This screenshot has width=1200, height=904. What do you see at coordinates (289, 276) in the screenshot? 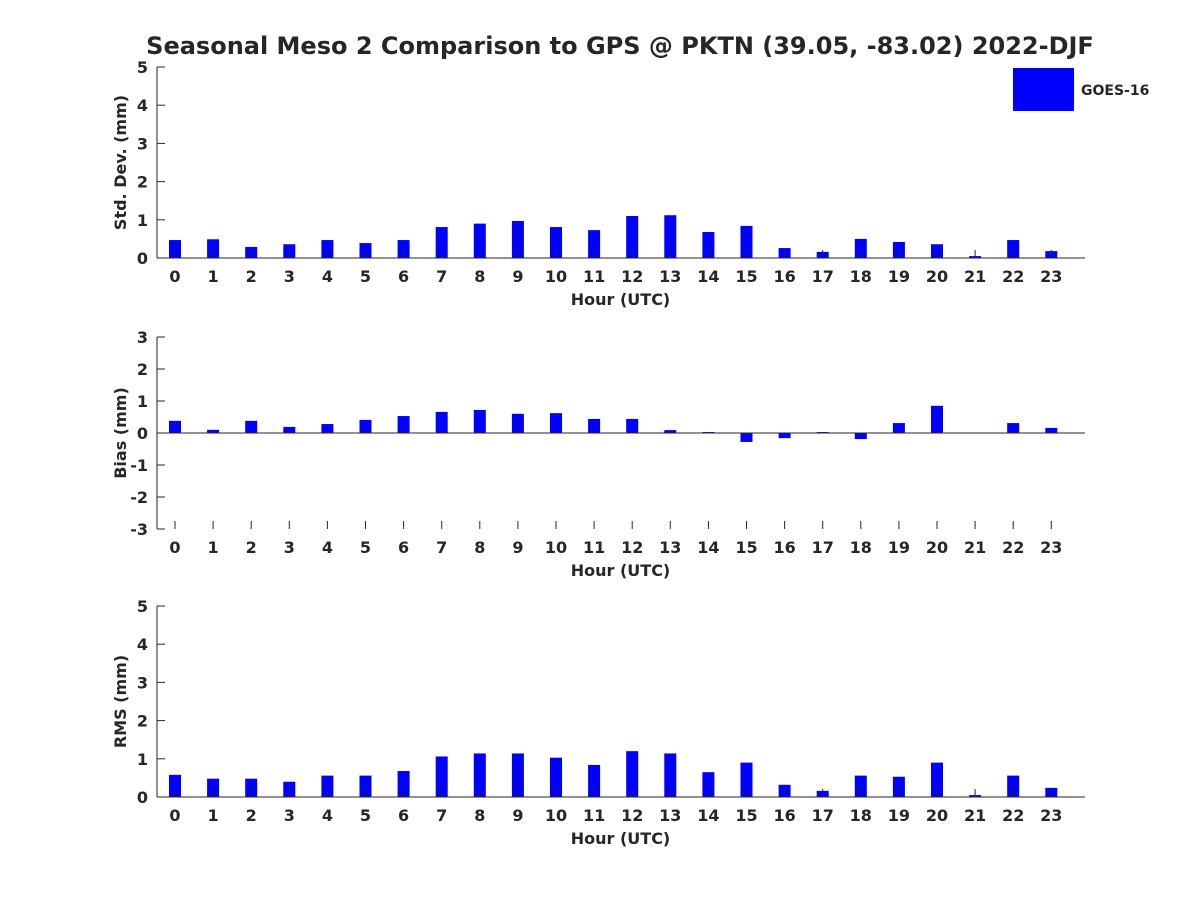
I see `x-tick-label: 3` at bounding box center [289, 276].